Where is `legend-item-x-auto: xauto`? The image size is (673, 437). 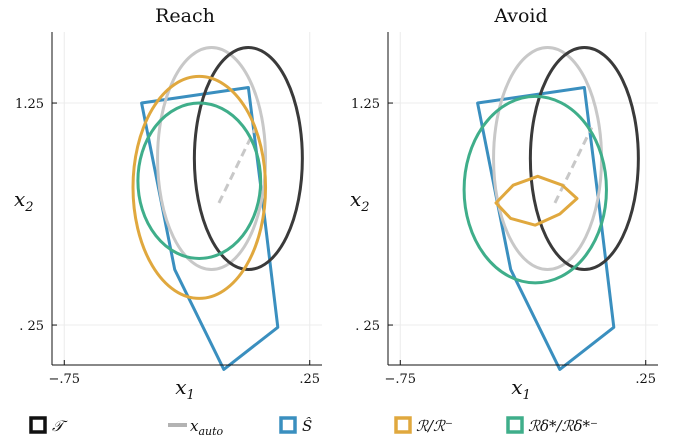 legend-item-x-auto: xauto is located at coordinates (196, 427).